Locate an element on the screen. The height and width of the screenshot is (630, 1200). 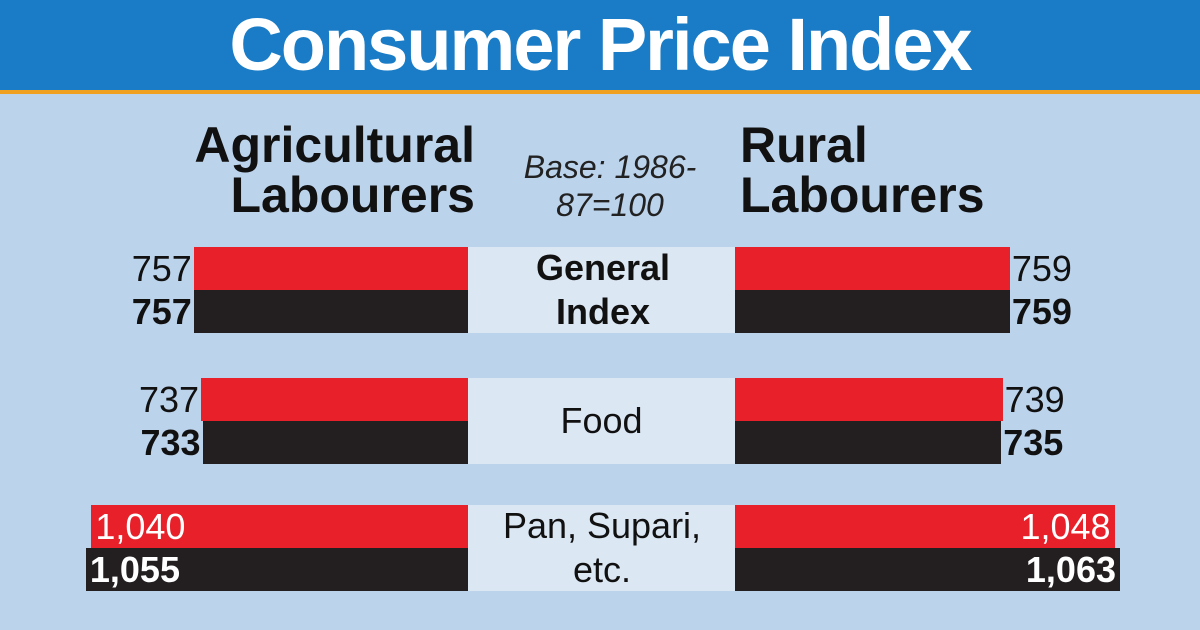
left-heading: Agricultural Labourers is located at coordinates (334, 170).